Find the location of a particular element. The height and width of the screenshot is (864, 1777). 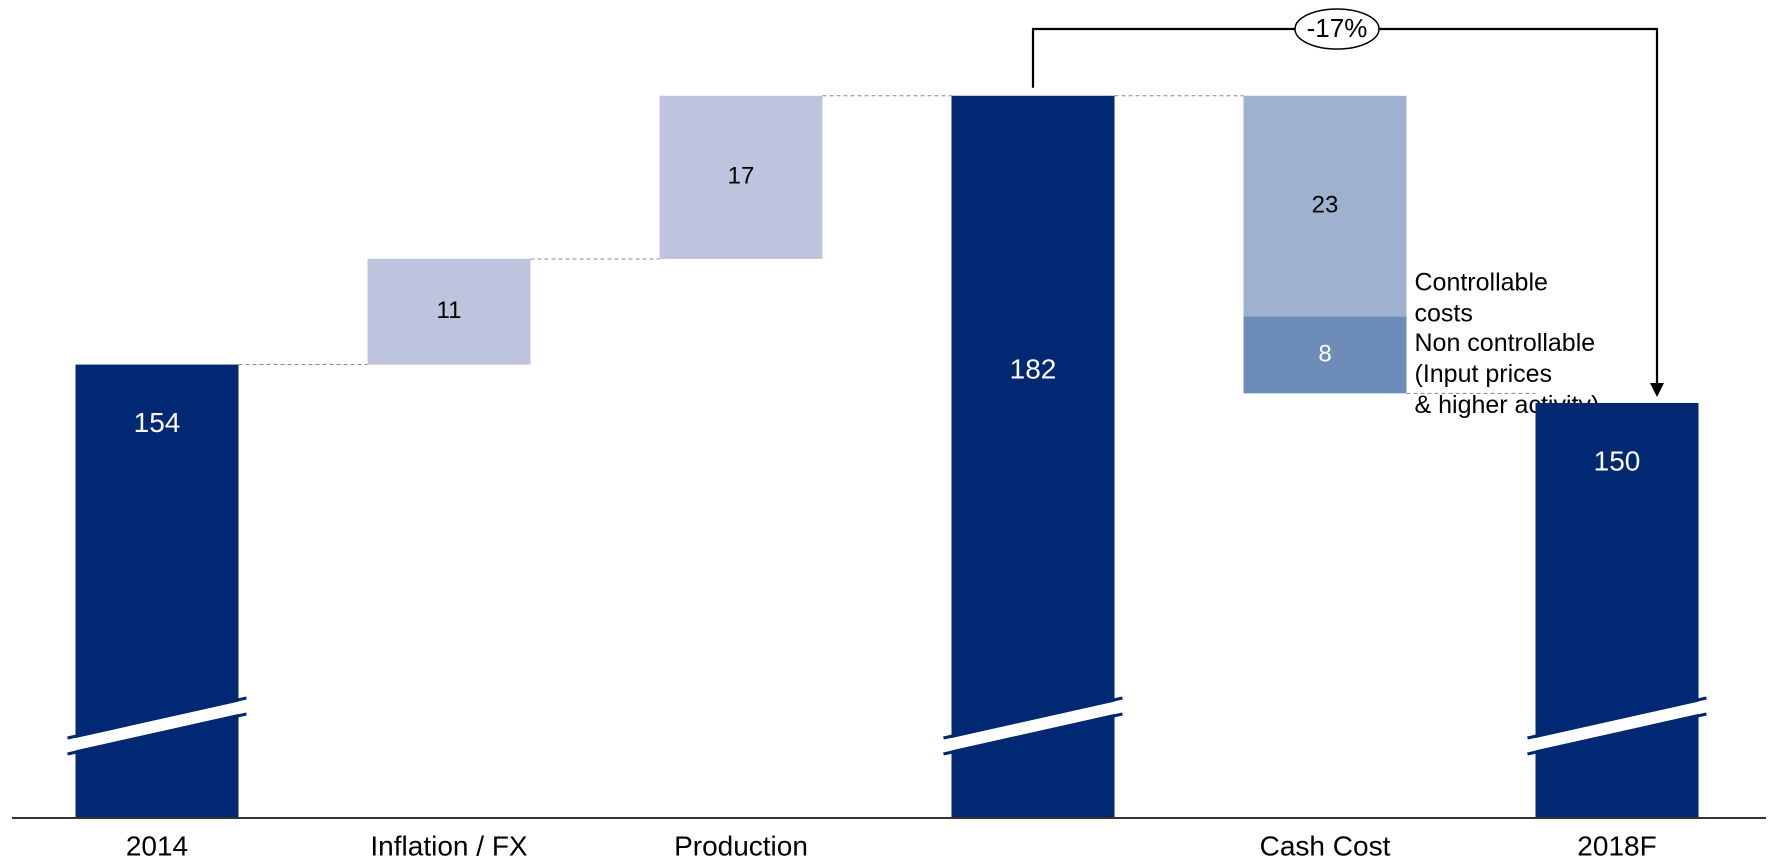

bar-value-label: 150 is located at coordinates (1617, 460).